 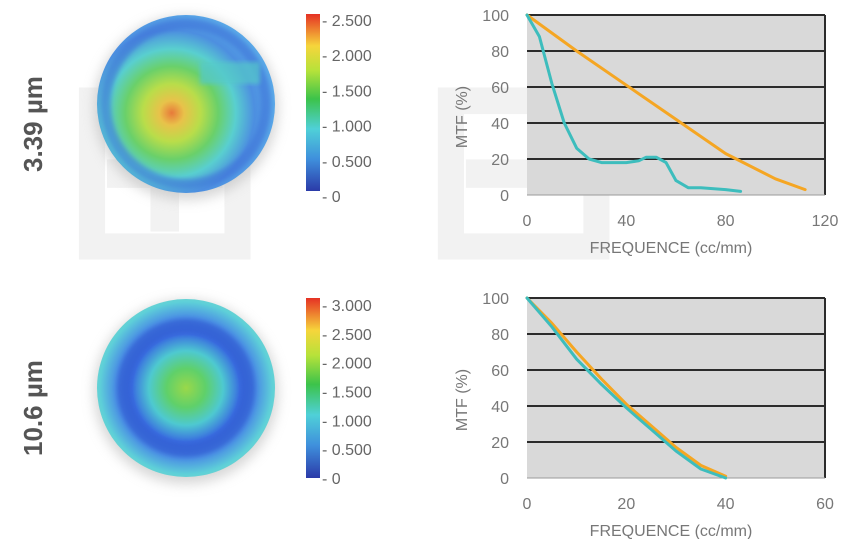 I want to click on colorbar-bottom-tick-0: - 3.000, so click(x=347, y=306).